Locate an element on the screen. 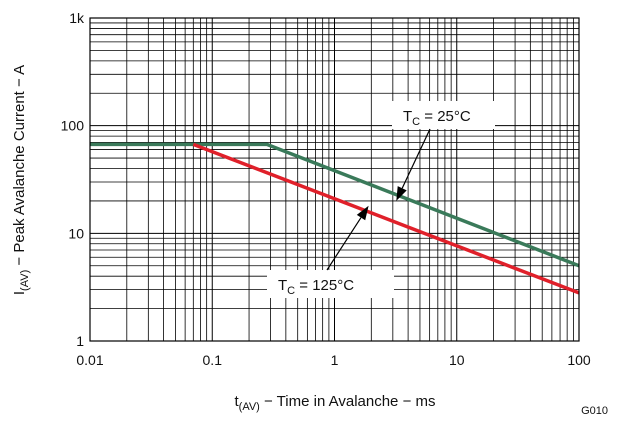 This screenshot has width=617, height=422. annotation-25c-sub: C is located at coordinates (416, 122).